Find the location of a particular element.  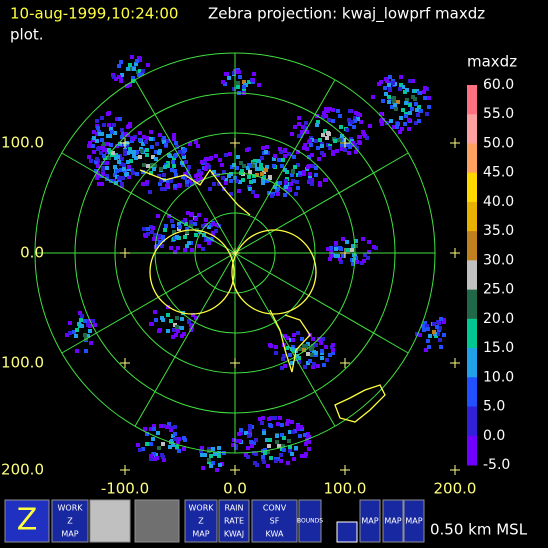

y-label: 0.0 is located at coordinates (32, 253).